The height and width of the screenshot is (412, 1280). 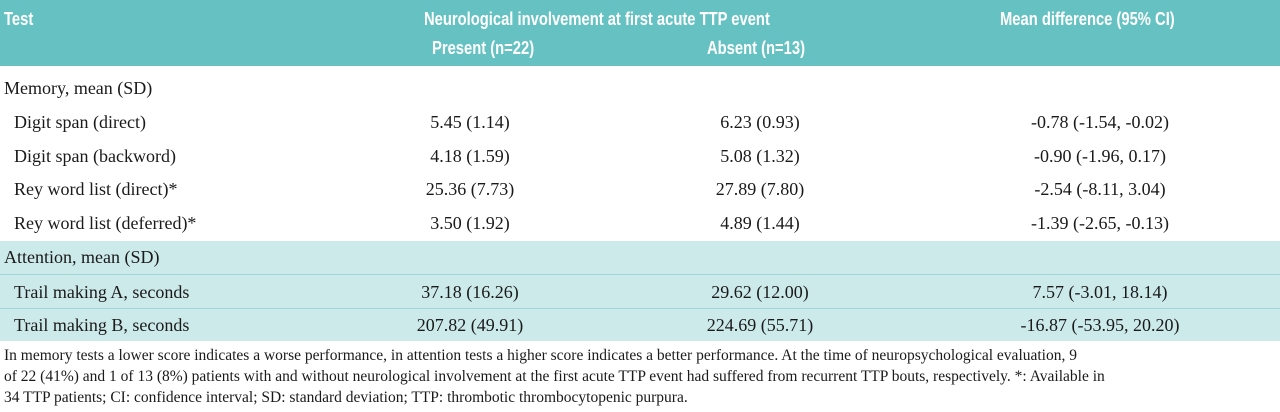 What do you see at coordinates (1100, 223) in the screenshot?
I see `cell-mean-difference: -1.39 (-2.65, -0.13)` at bounding box center [1100, 223].